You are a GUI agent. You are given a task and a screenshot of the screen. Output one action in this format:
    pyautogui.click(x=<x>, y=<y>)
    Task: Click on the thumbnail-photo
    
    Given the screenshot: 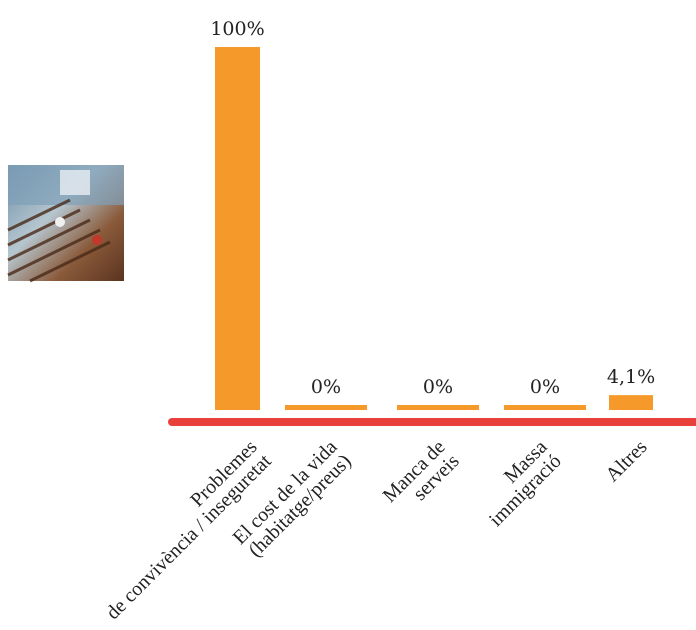 What is the action you would take?
    pyautogui.click(x=65, y=224)
    